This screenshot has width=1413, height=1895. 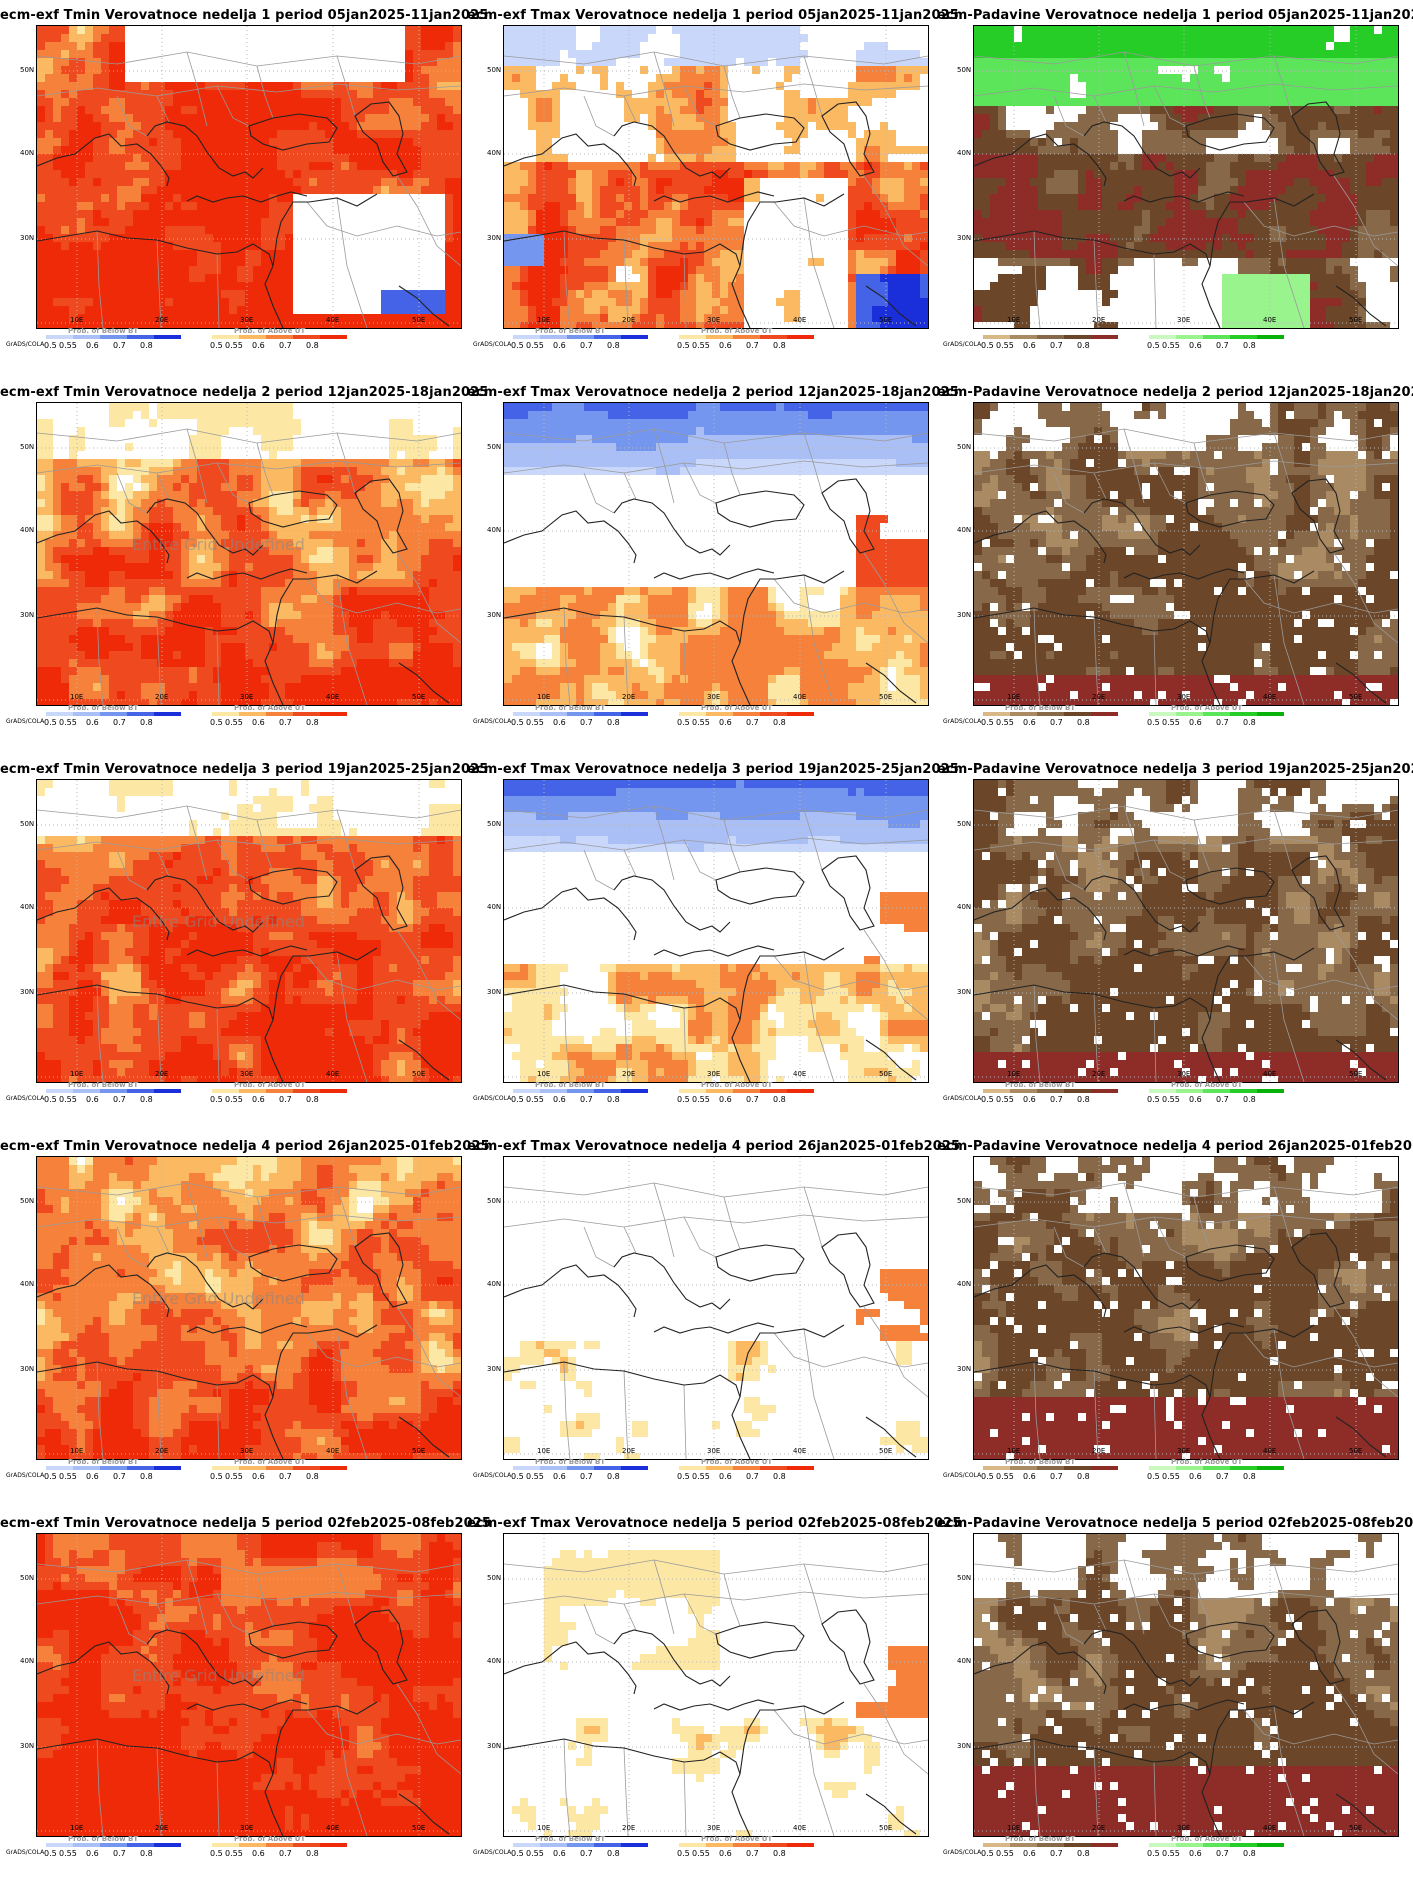 What do you see at coordinates (1186, 90) in the screenshot?
I see `country-border` at bounding box center [1186, 90].